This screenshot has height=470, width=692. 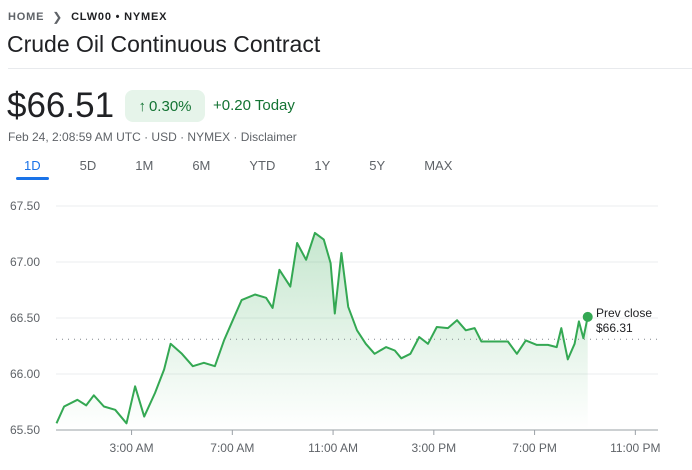 I want to click on y-tick-label: 66.50, so click(x=25, y=318).